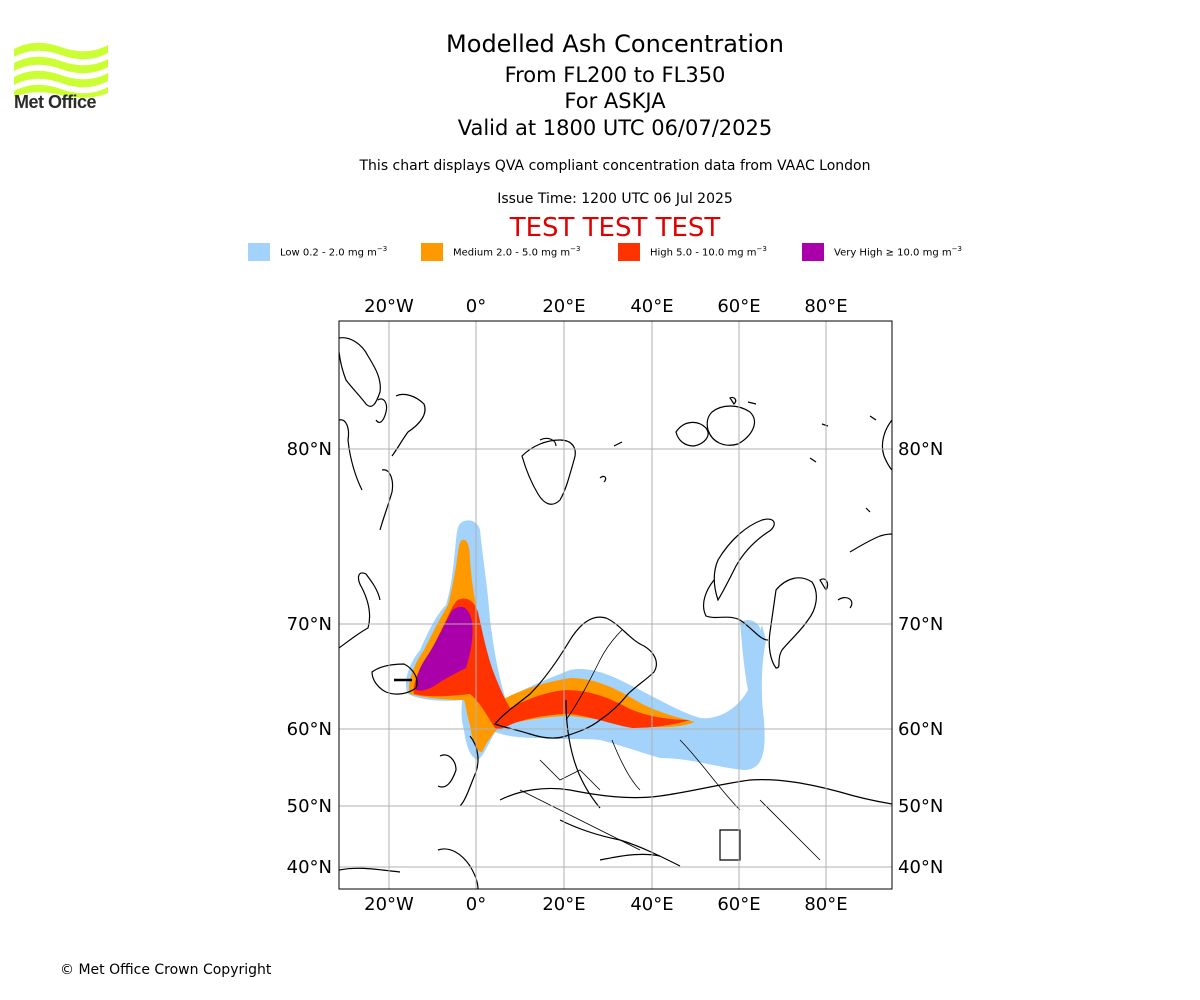 This screenshot has width=1200, height=1000. I want to click on valid-time: Valid at 1800 UTC 06/07/2025, so click(615, 128).